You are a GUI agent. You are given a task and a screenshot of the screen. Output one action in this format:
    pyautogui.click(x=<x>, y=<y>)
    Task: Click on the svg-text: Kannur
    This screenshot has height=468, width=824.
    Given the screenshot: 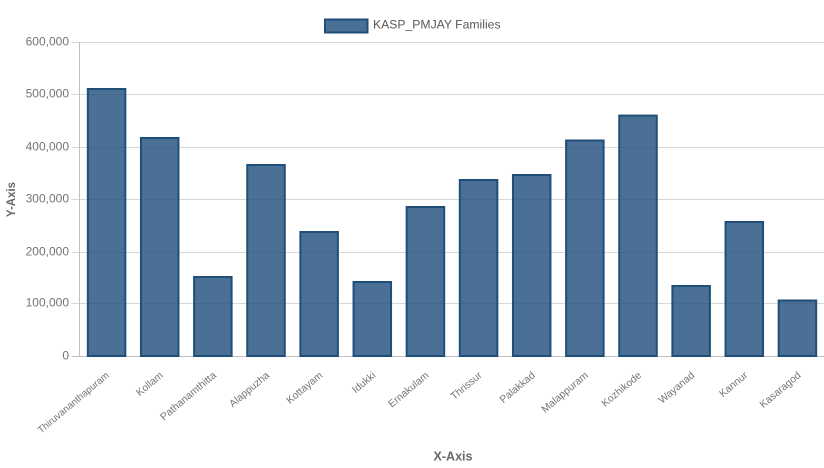 What is the action you would take?
    pyautogui.click(x=734, y=385)
    